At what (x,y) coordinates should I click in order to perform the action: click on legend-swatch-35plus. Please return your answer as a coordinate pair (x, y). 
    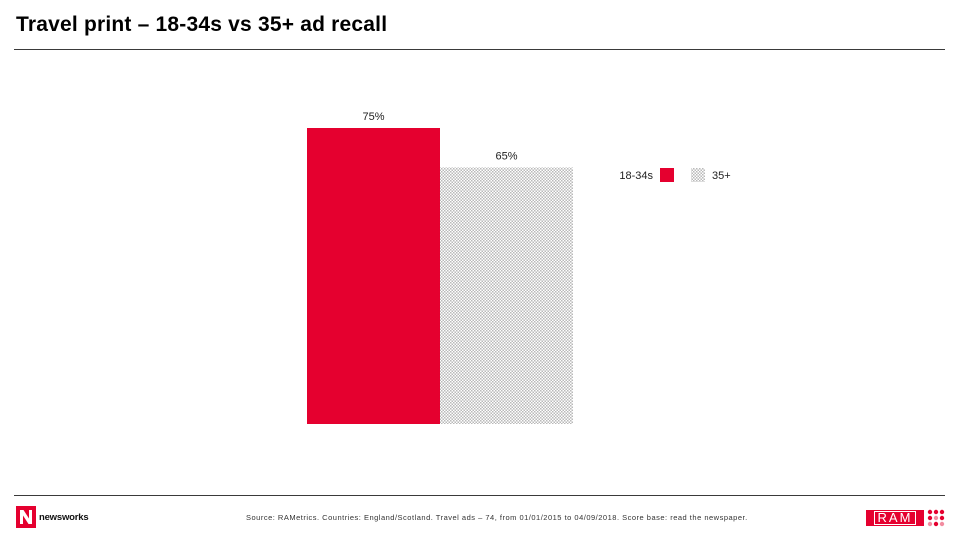
    Looking at the image, I should click on (698, 175).